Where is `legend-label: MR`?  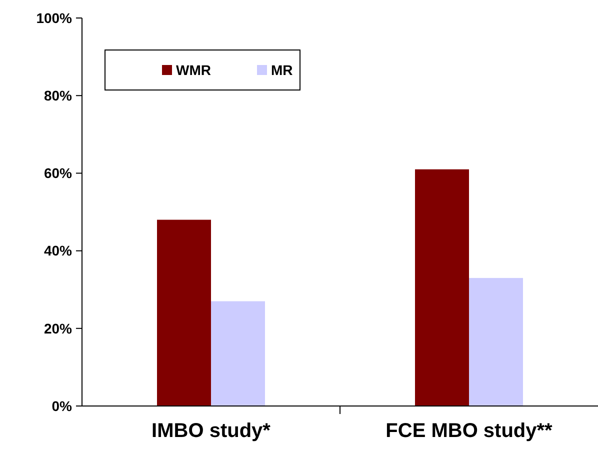 legend-label: MR is located at coordinates (282, 70).